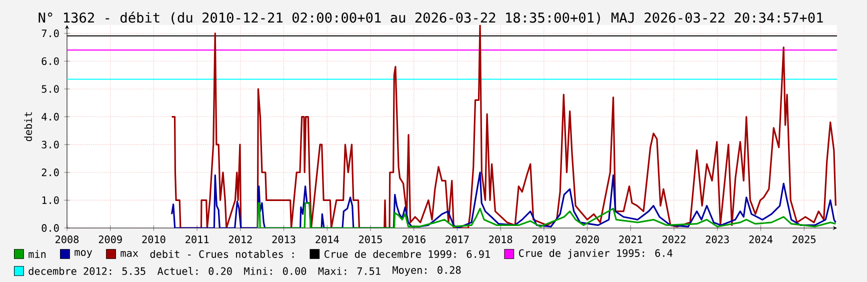 This screenshot has width=867, height=282. Describe the element at coordinates (240, 240) in the screenshot. I see `x-tick-label: 2012` at that location.